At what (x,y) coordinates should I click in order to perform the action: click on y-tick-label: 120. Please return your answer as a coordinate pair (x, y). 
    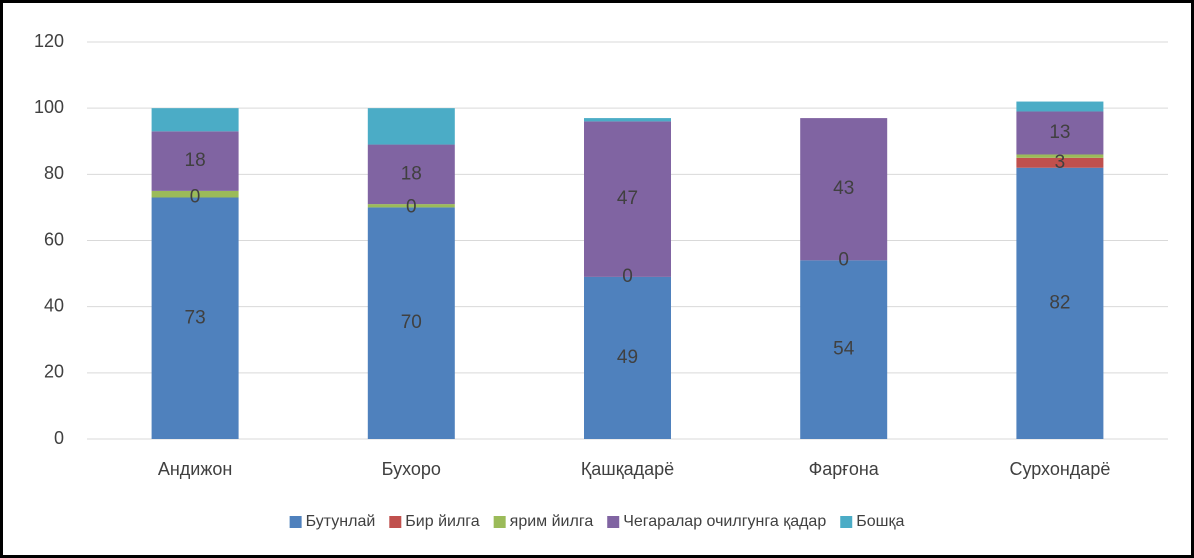
    Looking at the image, I should click on (49, 41).